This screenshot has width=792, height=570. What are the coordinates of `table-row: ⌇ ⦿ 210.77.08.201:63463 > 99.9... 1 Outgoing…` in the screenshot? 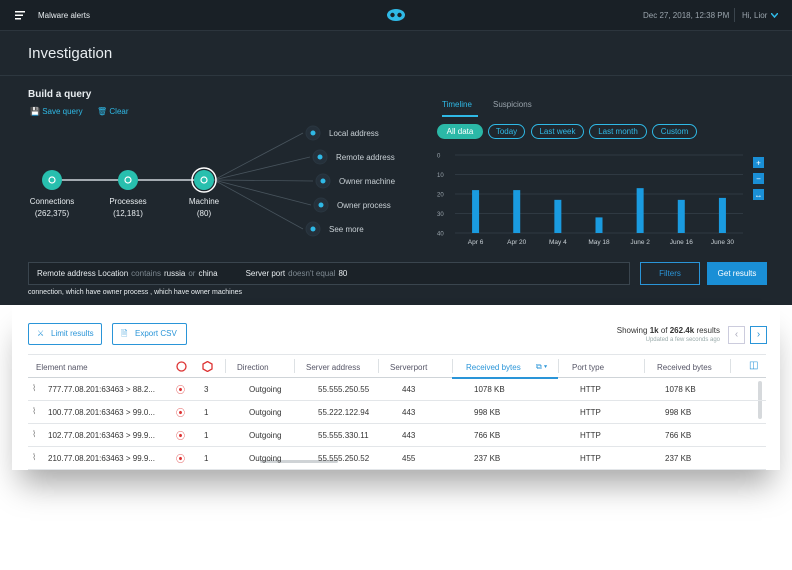 It's located at (397, 458).